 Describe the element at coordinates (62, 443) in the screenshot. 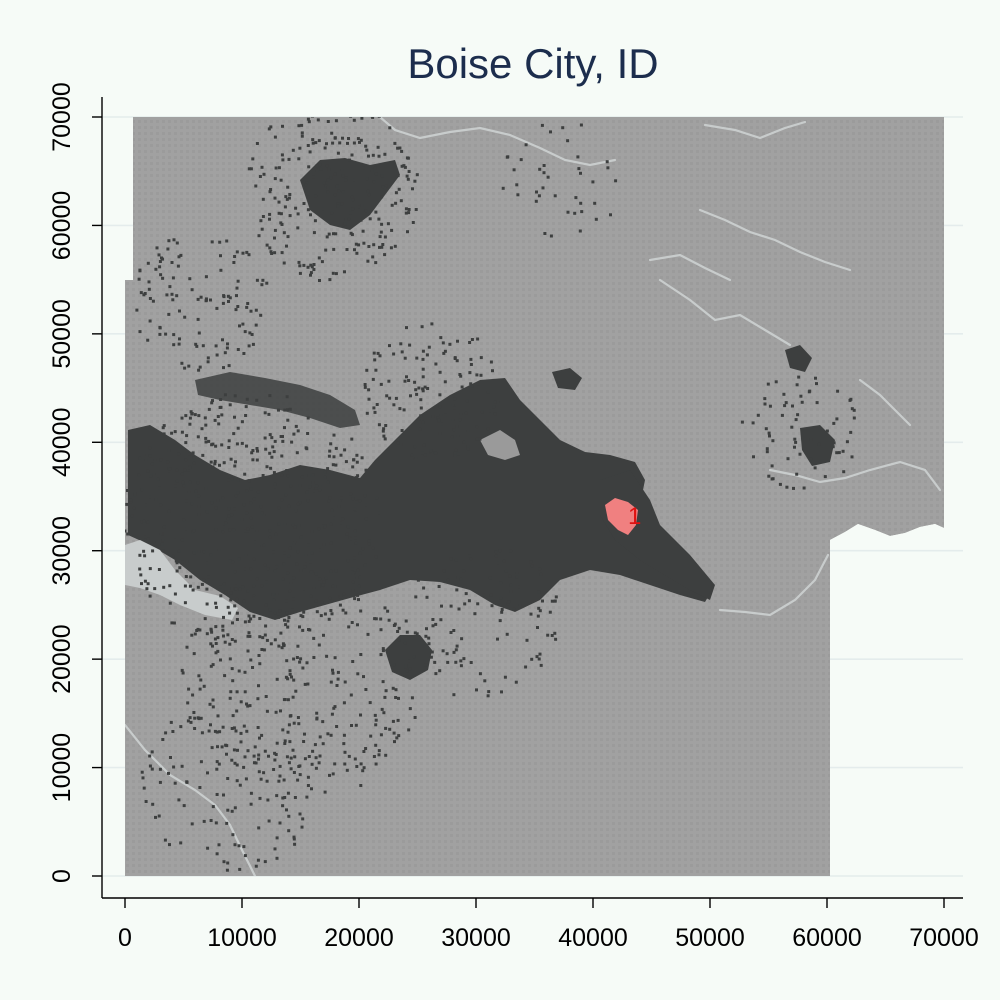

I see `y-tick-label: 40000` at that location.